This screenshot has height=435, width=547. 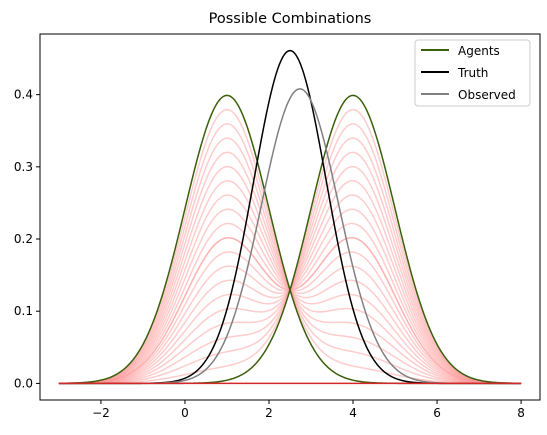 I want to click on legend-box, so click(x=472, y=73).